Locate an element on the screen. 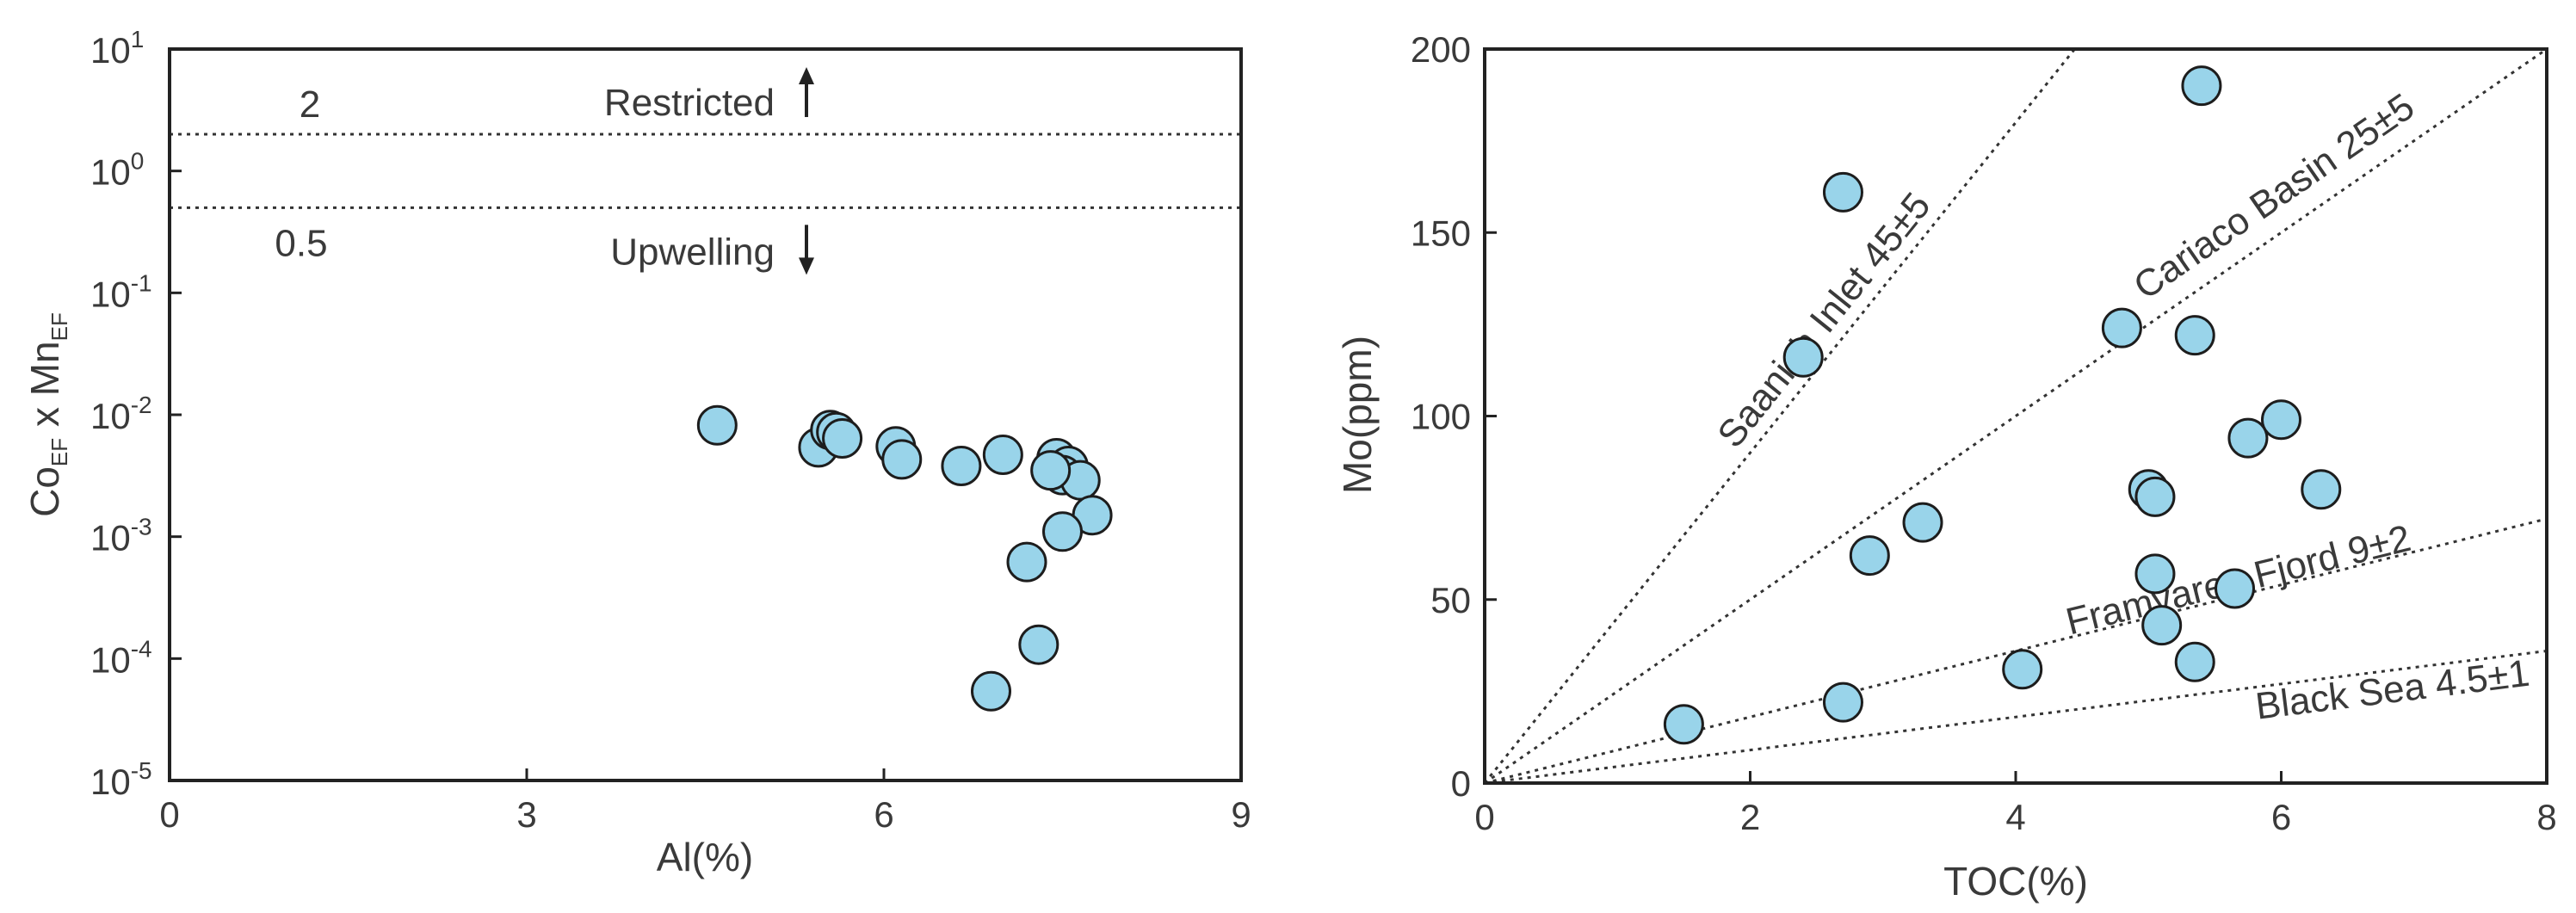 Image resolution: width=2576 pixels, height=913 pixels. left-x-tick-label: 9 is located at coordinates (1241, 814).